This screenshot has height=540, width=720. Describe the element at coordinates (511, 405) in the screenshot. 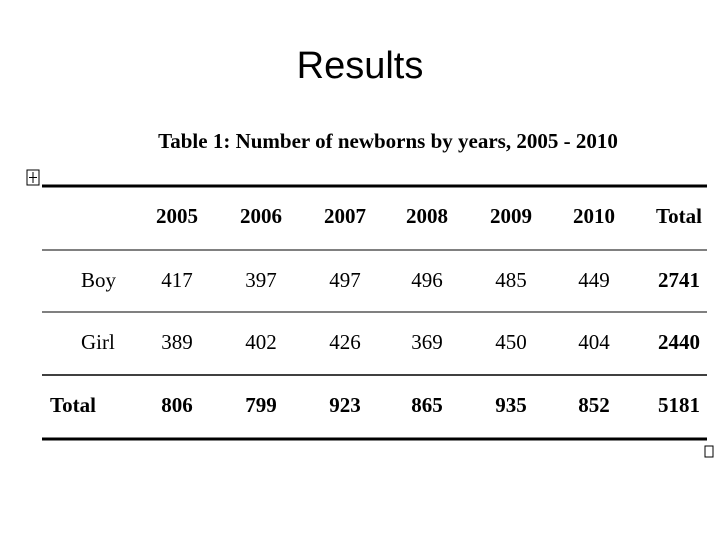

I see `table-cell: 935` at that location.